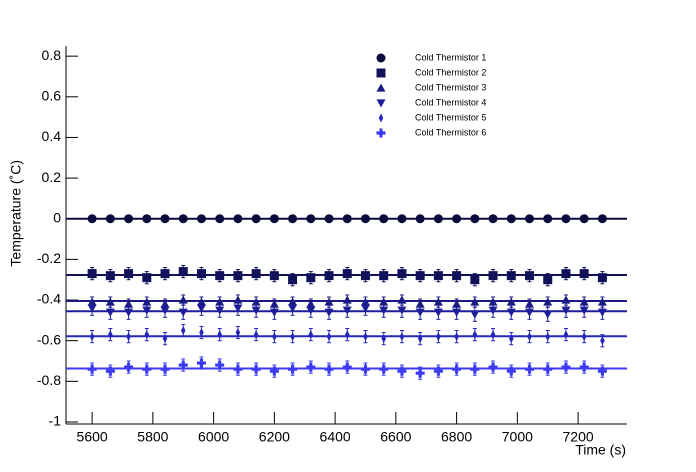  Describe the element at coordinates (450, 117) in the screenshot. I see `legend-label: Cold Thermistor 5` at that location.